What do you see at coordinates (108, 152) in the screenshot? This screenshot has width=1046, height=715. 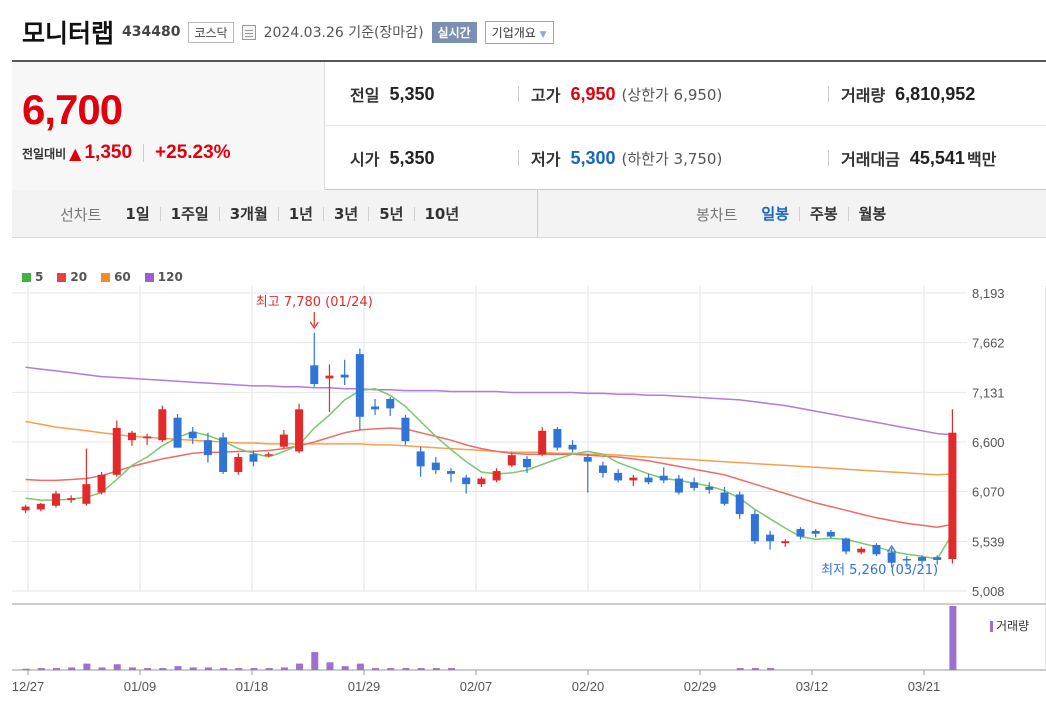 I see `change-value: 1,350` at bounding box center [108, 152].